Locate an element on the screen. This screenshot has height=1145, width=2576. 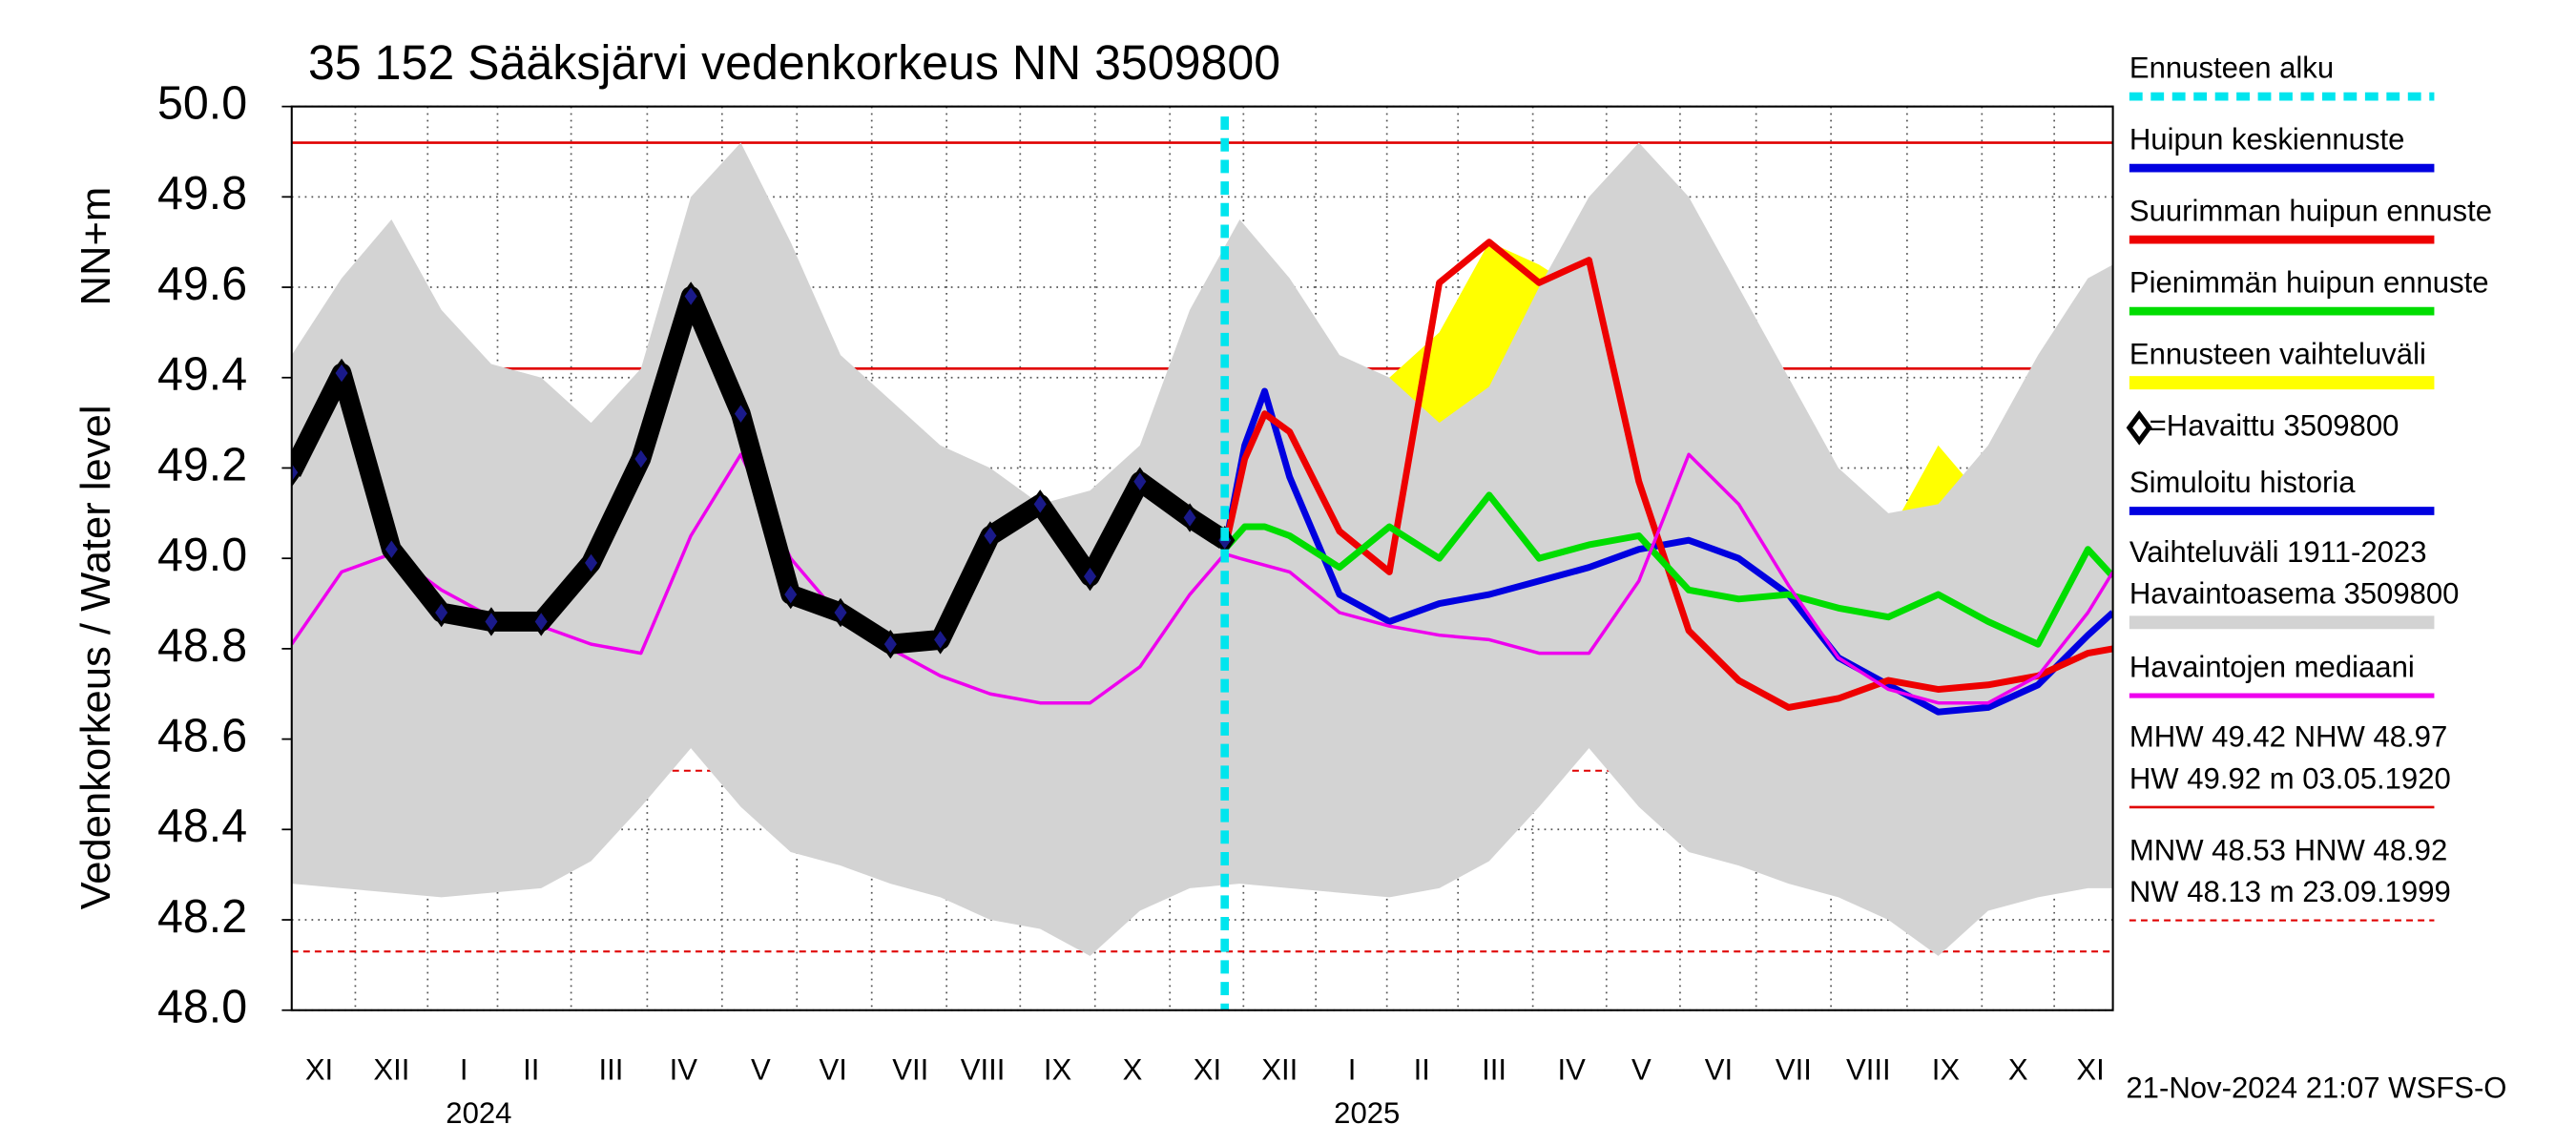
y-tick-label: 49.4 is located at coordinates (202, 374).